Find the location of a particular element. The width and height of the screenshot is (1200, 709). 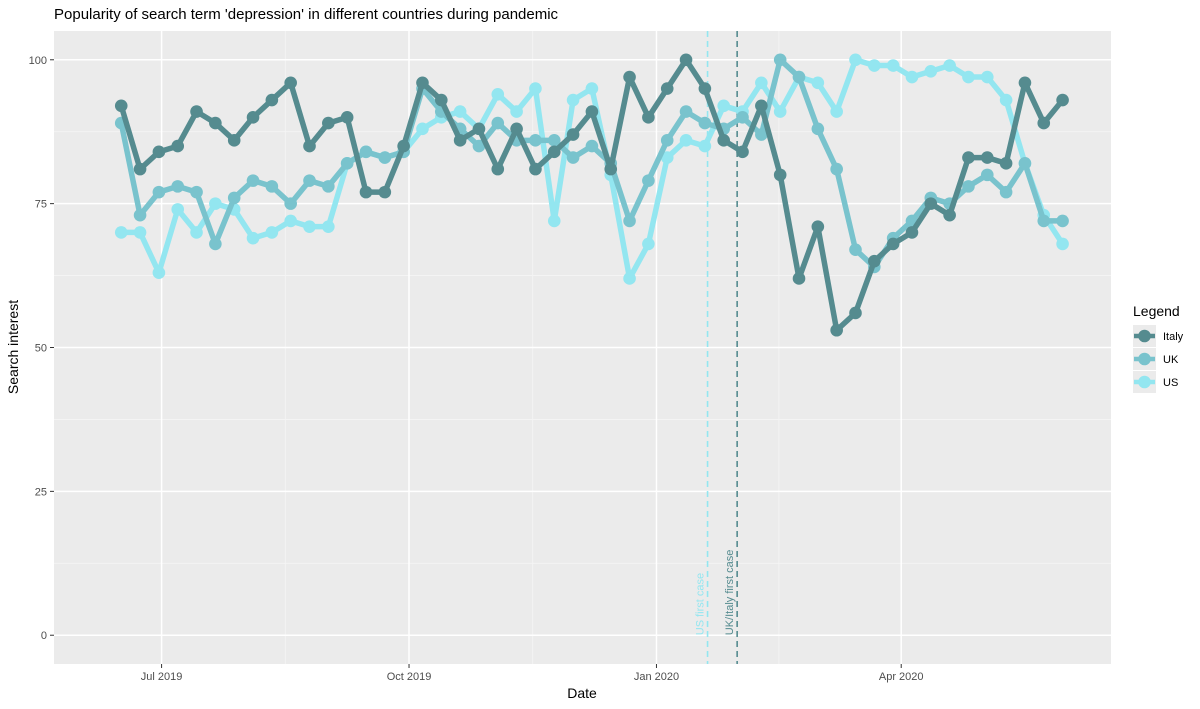

x-axis-ticks: Jul 2019 Oct 2019 Jan 2020 Apr 2020 is located at coordinates (532, 673).